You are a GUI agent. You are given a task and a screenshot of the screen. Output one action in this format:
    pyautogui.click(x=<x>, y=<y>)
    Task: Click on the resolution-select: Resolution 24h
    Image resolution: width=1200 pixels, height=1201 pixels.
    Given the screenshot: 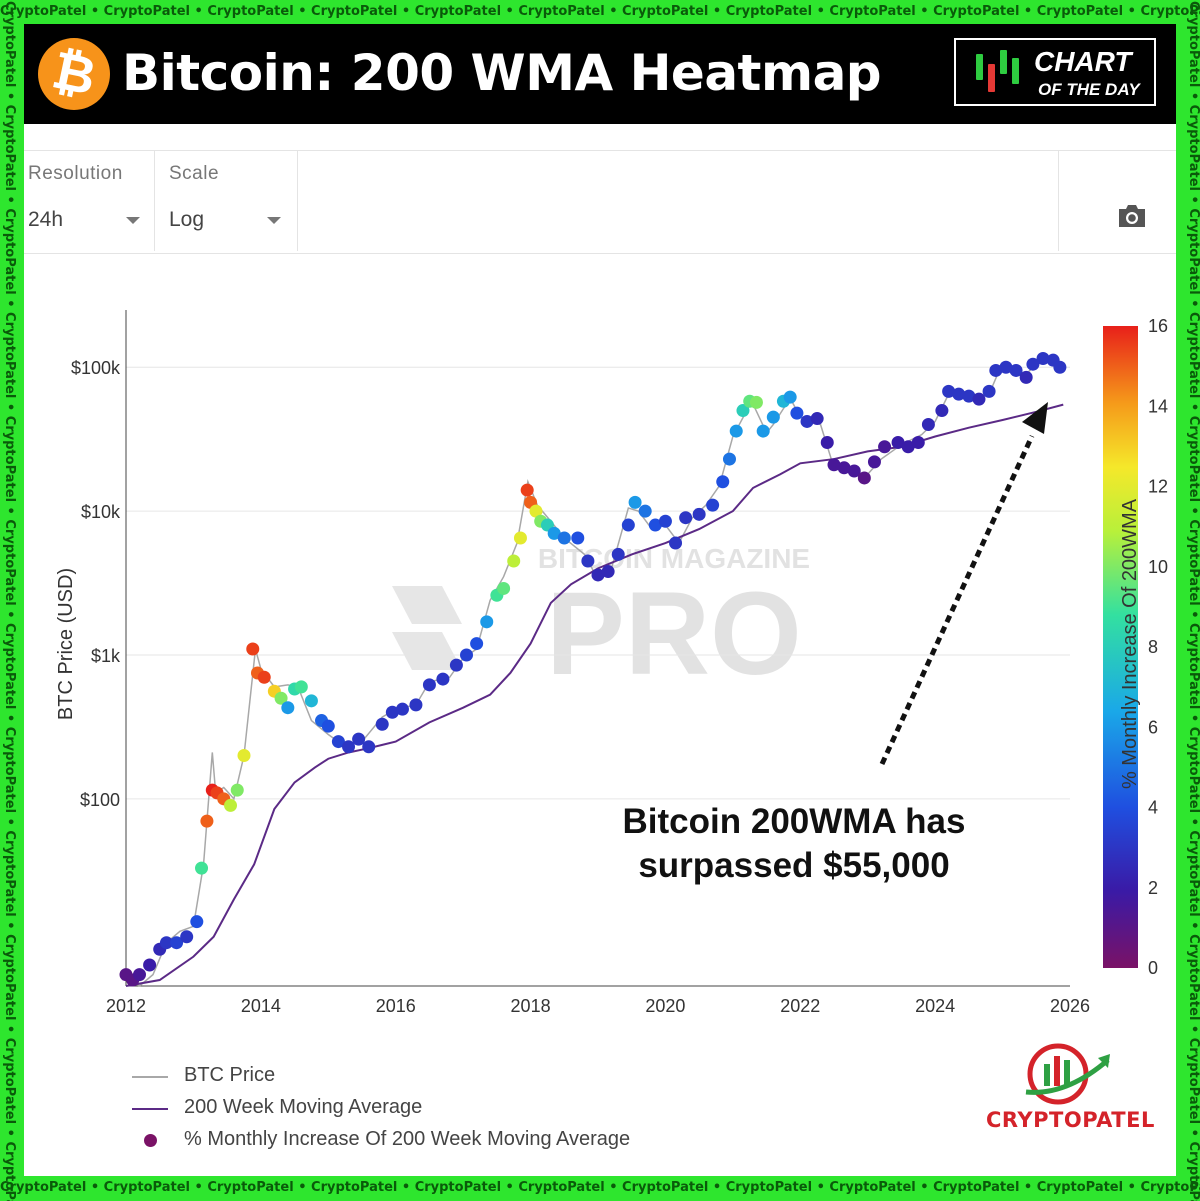 What is the action you would take?
    pyautogui.click(x=89, y=201)
    